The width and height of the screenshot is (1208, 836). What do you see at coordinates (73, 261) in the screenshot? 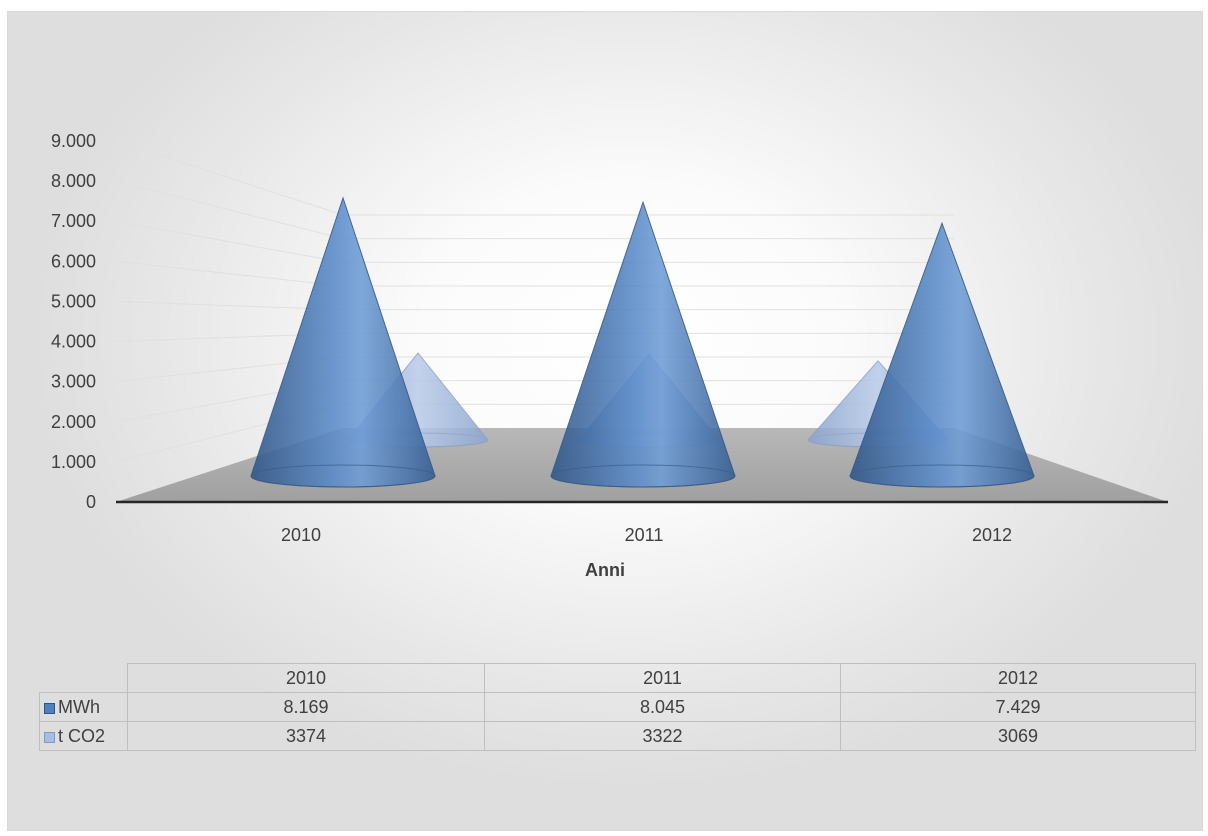
I see `y-tick-label: 6.000` at bounding box center [73, 261].